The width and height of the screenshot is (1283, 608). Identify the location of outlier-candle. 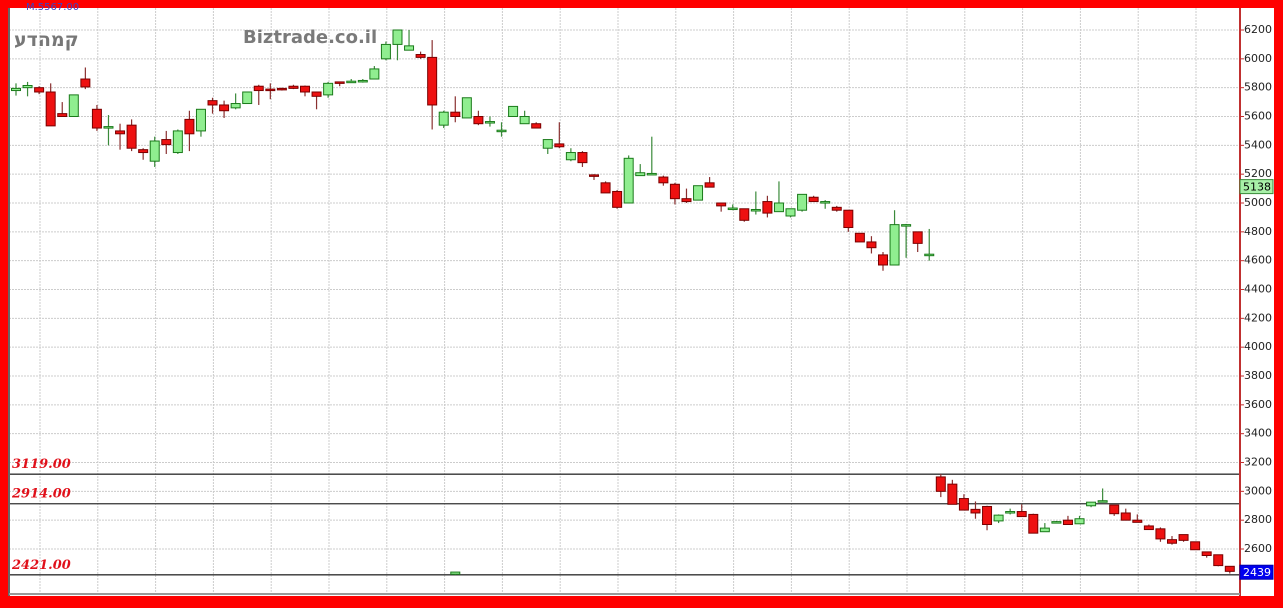
(455, 573).